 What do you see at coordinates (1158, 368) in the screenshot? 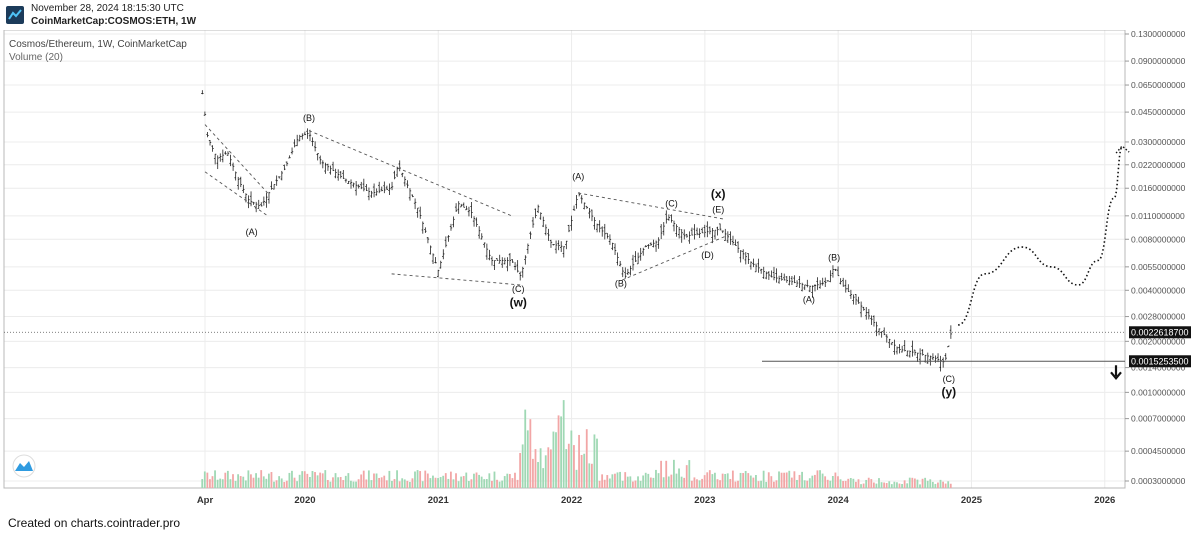
I see `y-tick-label: 0.0014000000` at bounding box center [1158, 368].